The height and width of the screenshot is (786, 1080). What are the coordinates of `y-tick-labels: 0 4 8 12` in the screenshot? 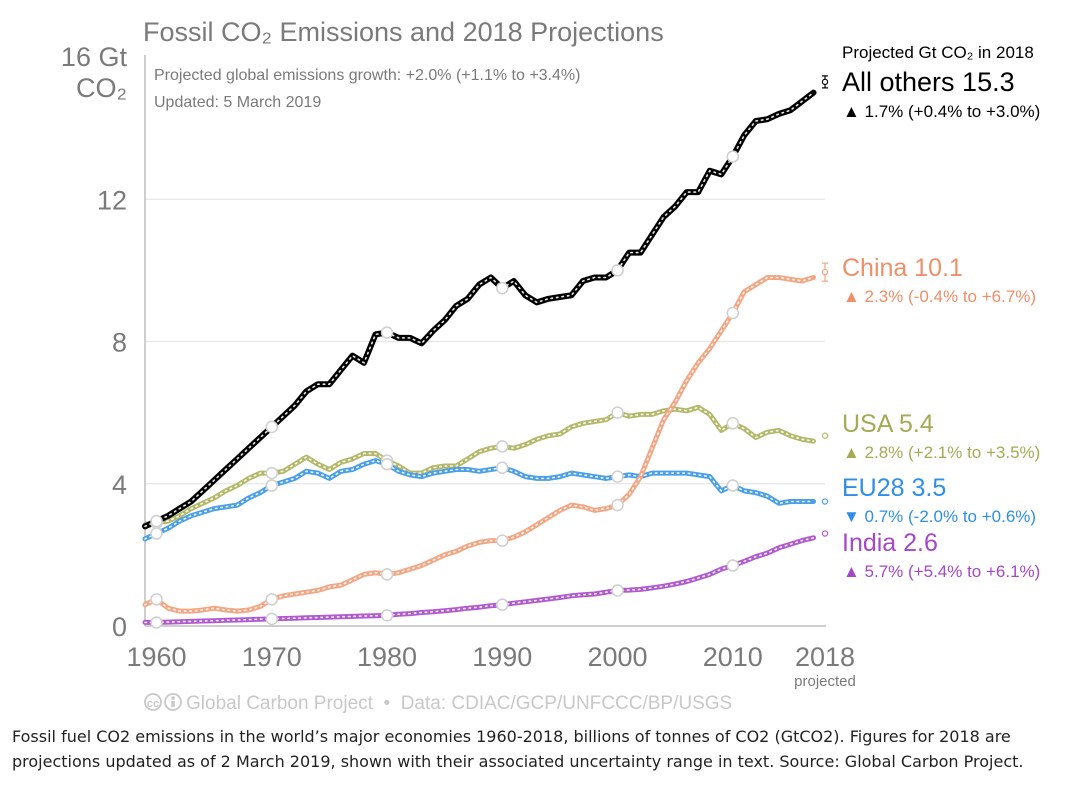 It's located at (112, 413).